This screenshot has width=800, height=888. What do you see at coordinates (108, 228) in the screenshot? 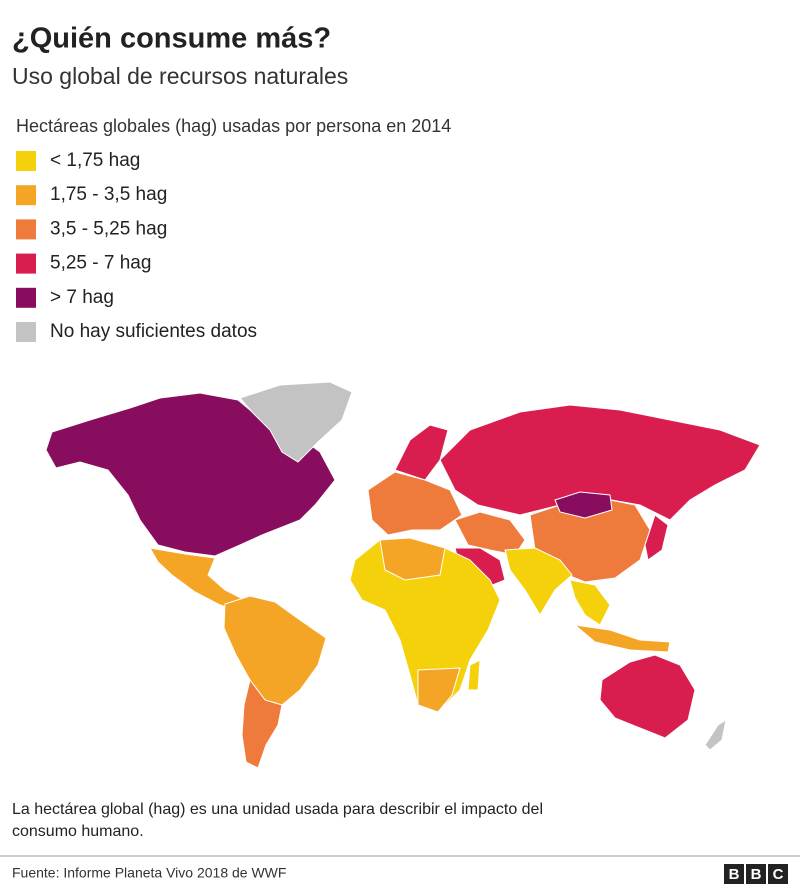
I see `legend-label: 3,5 - 5,25 hag` at bounding box center [108, 228].